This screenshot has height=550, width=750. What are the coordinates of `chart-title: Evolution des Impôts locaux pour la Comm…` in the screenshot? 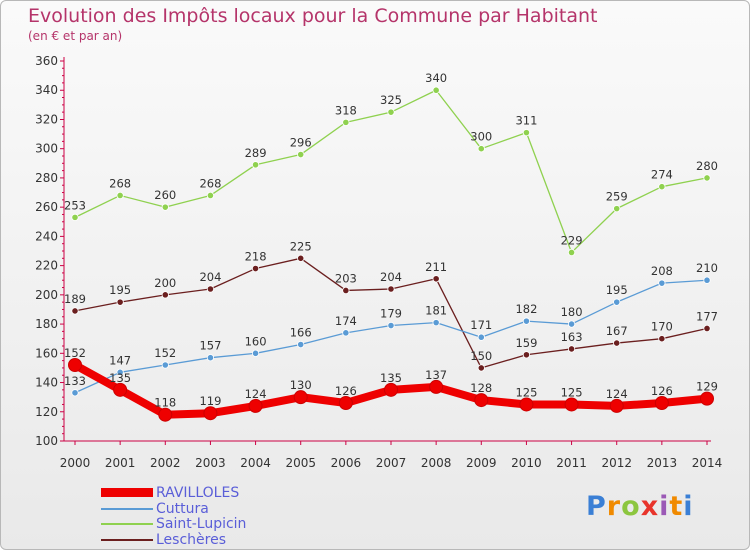 It's located at (313, 16).